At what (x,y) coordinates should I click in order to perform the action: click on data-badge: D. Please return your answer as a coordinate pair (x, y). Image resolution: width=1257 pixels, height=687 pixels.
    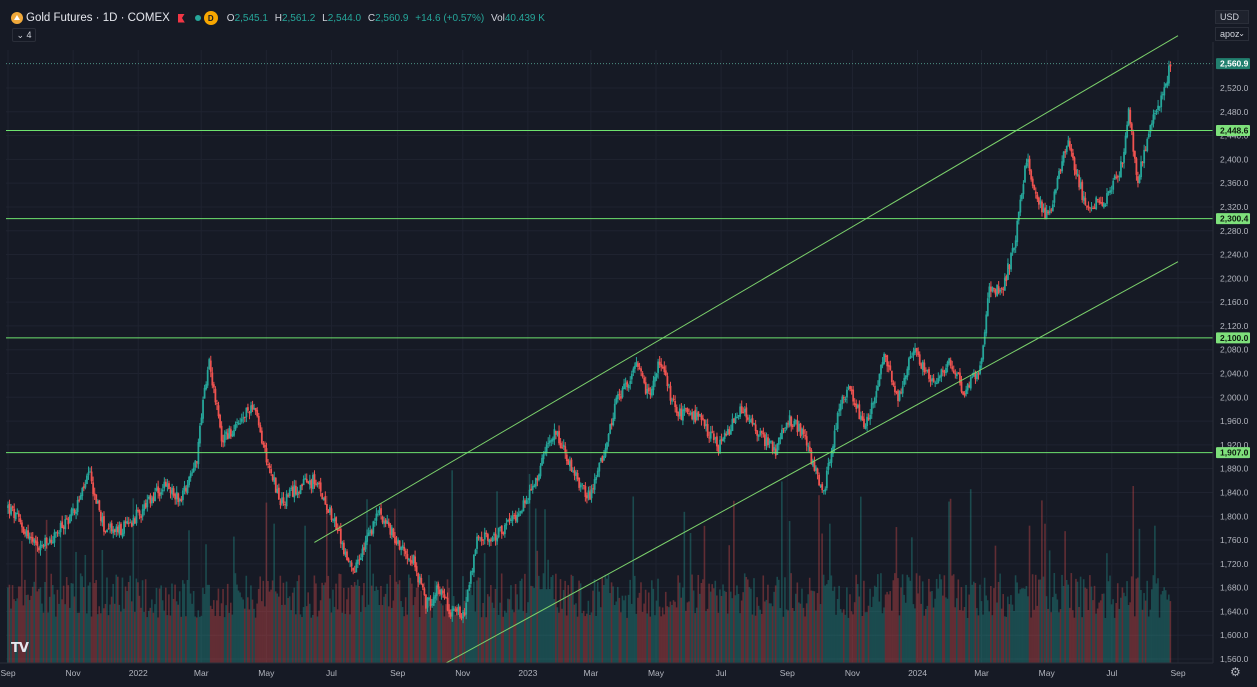
    Looking at the image, I should click on (210, 18).